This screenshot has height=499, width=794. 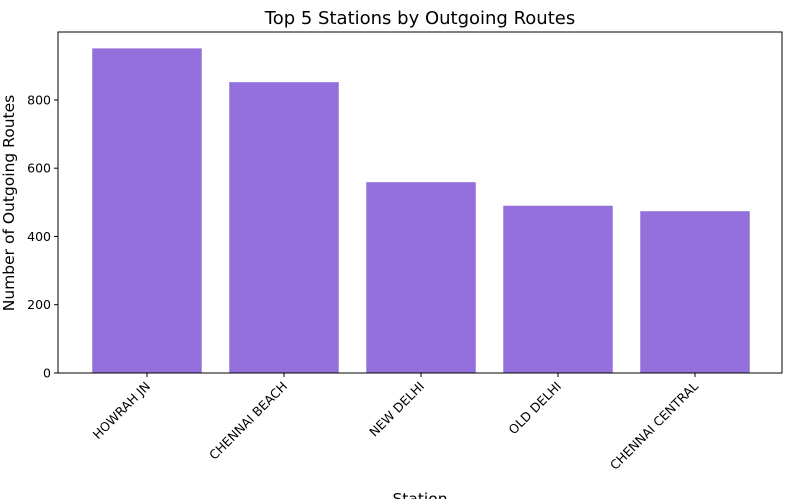 I want to click on x-tick-label: CHENNAI BEACH, so click(x=248, y=421).